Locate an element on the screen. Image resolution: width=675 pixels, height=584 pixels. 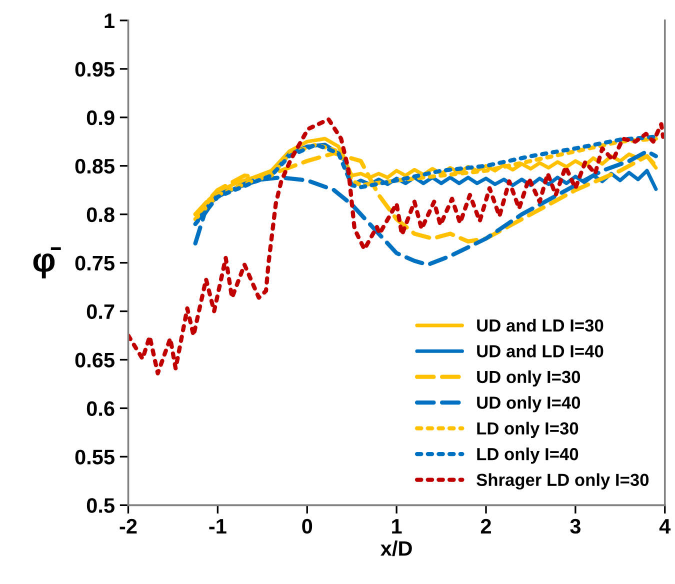
legend-label: UD only I=40 is located at coordinates (528, 404).